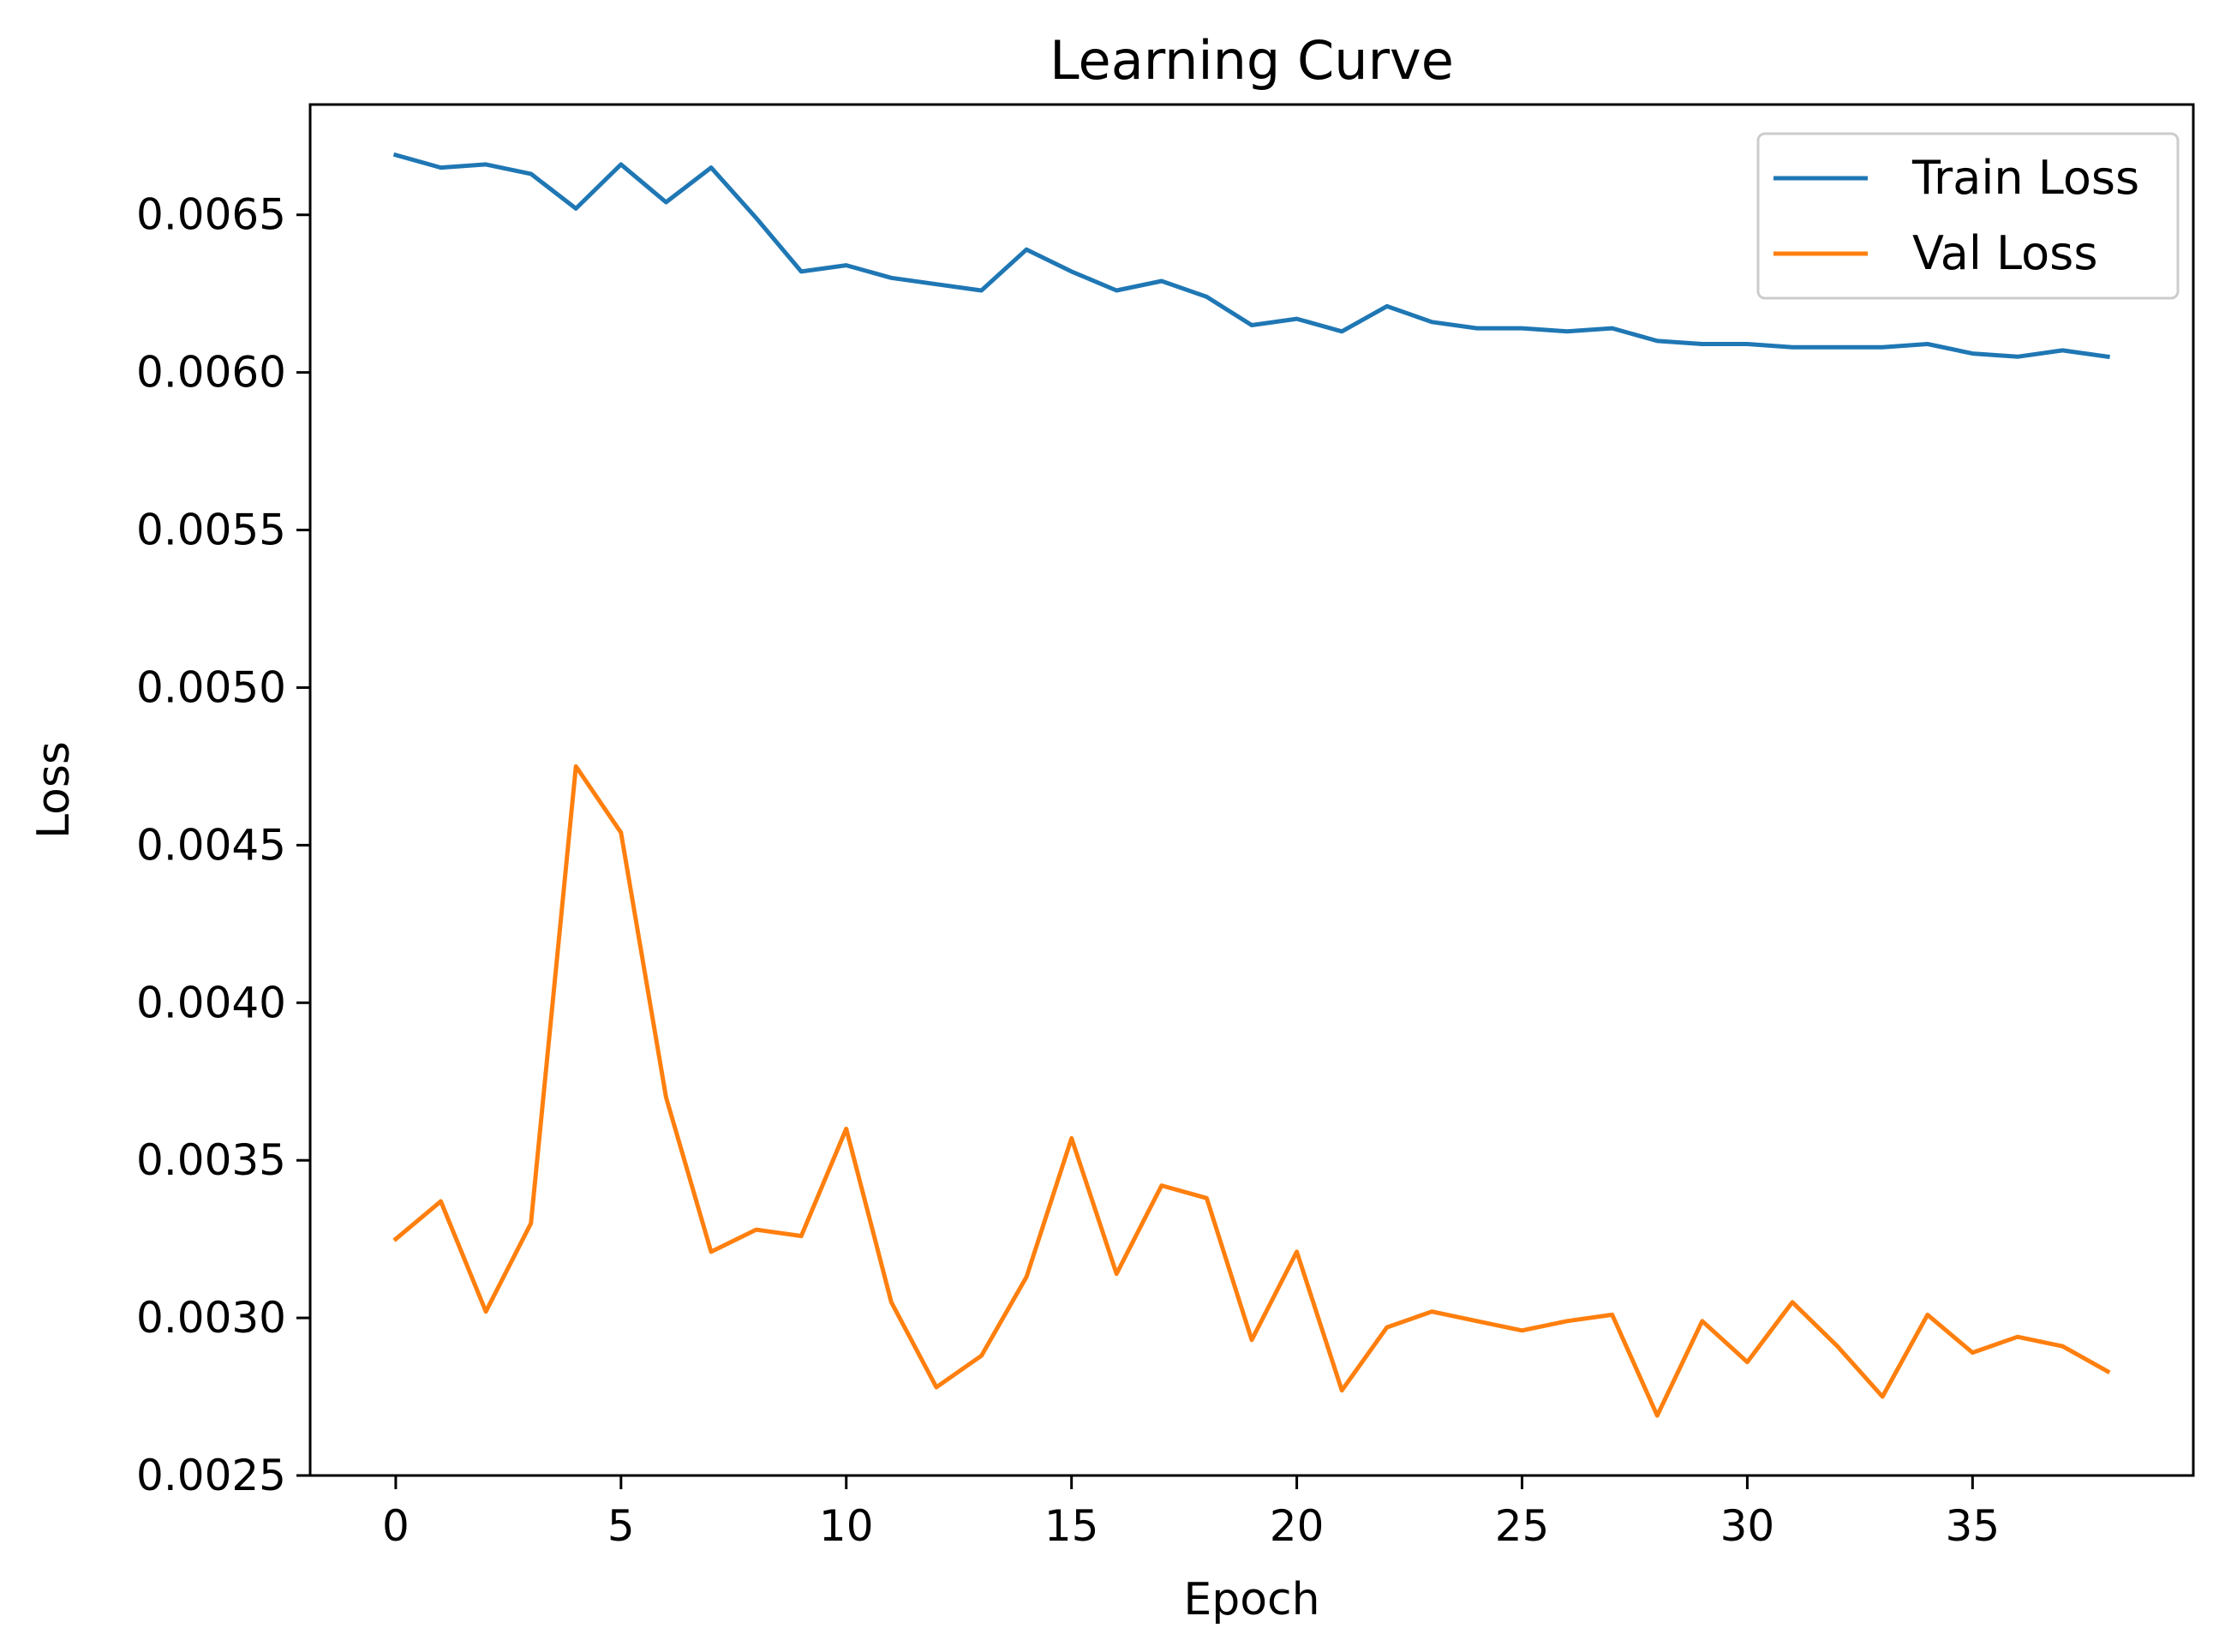 This screenshot has height=1652, width=2237. I want to click on x-axis-label: Epoch, so click(1251, 1599).